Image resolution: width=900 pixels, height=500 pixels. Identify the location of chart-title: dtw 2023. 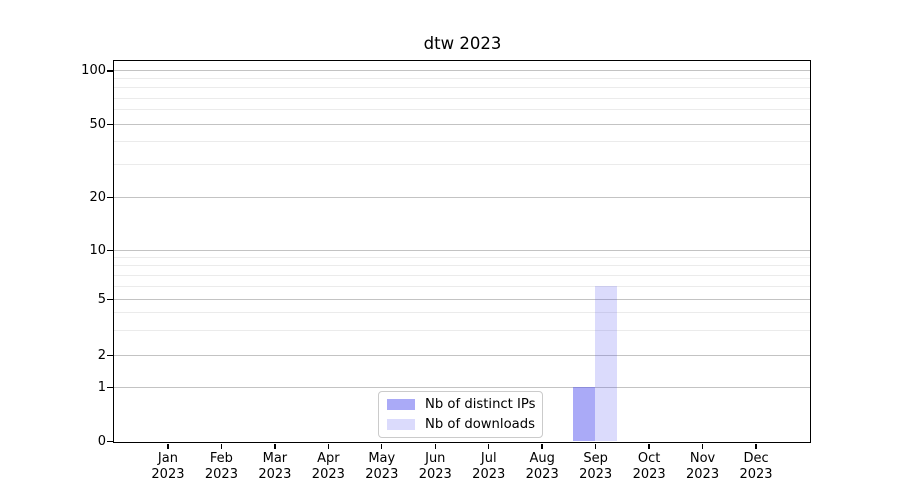
(462, 43).